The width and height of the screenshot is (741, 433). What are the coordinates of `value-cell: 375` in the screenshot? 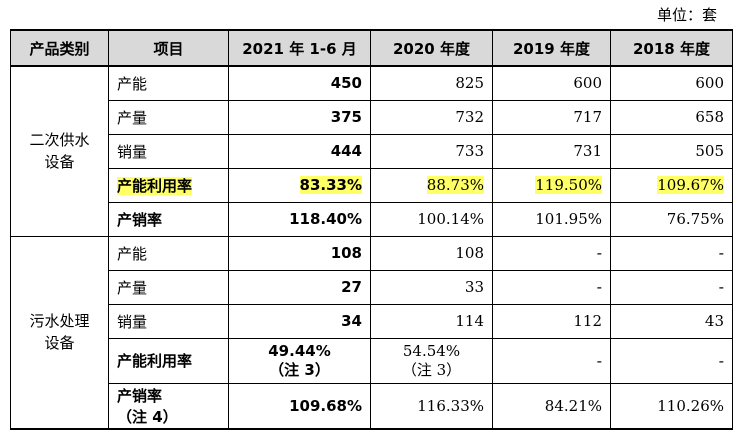 It's located at (299, 117).